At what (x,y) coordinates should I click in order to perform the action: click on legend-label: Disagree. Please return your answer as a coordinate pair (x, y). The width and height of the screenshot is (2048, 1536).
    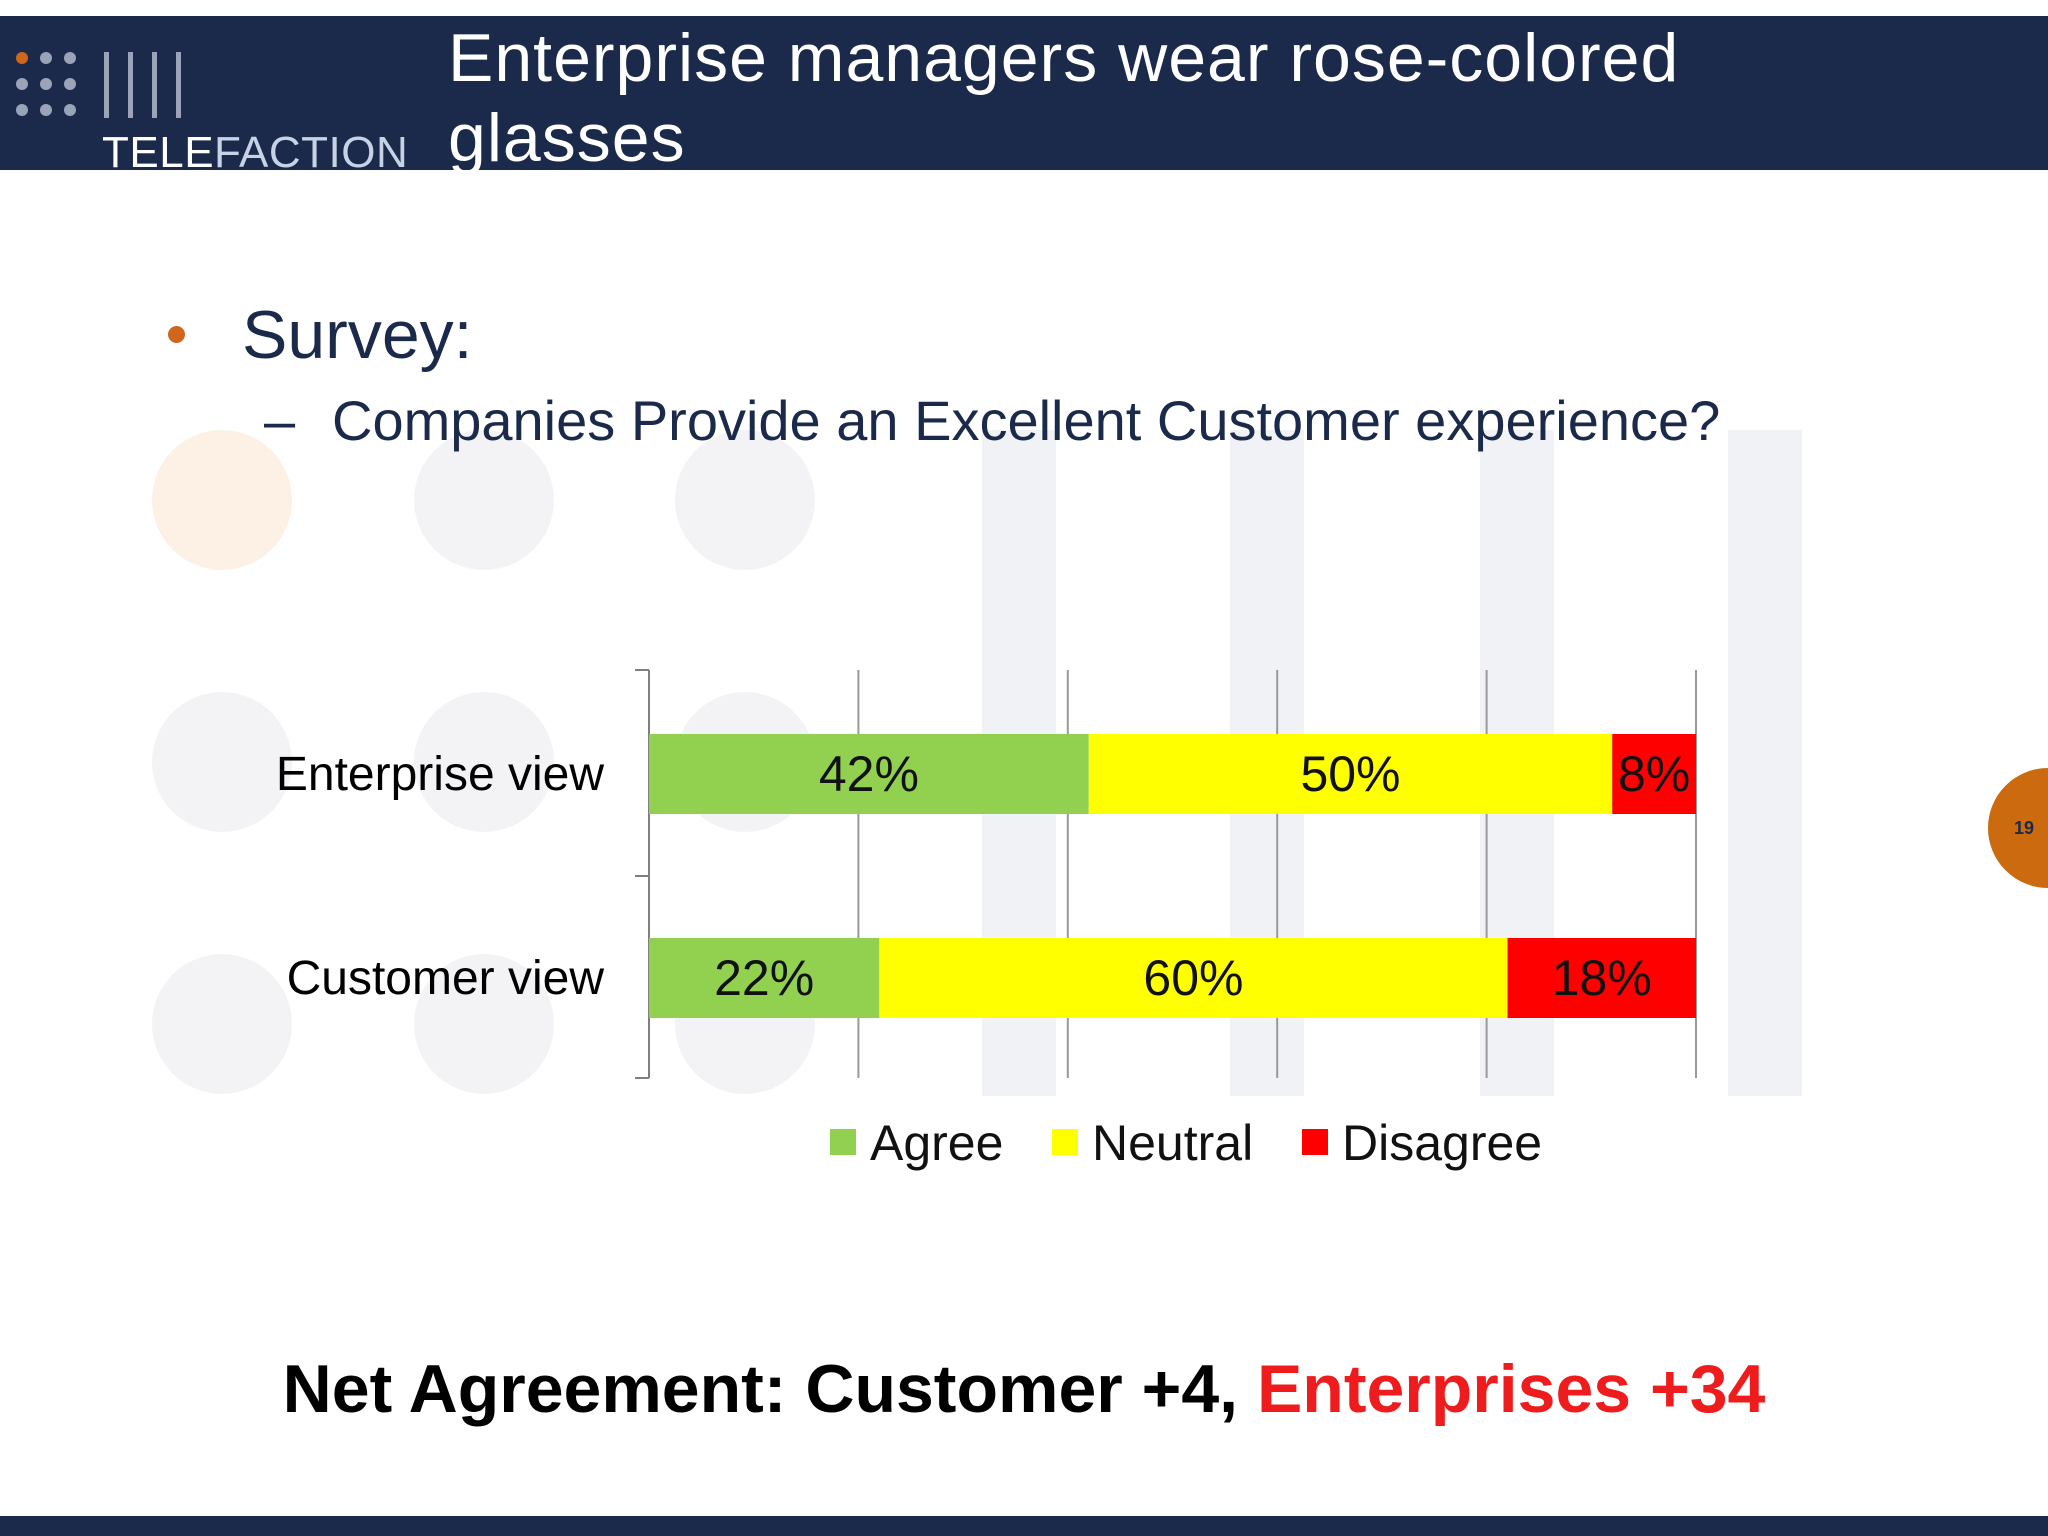
    Looking at the image, I should click on (1442, 1143).